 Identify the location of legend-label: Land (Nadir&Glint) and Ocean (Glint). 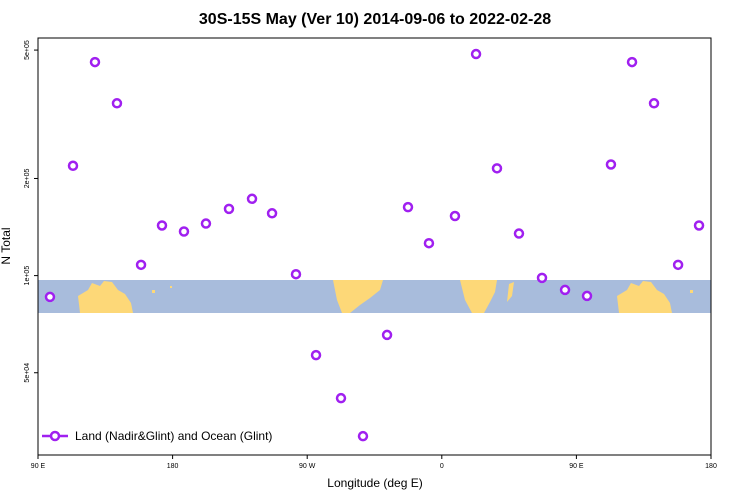
(173, 436).